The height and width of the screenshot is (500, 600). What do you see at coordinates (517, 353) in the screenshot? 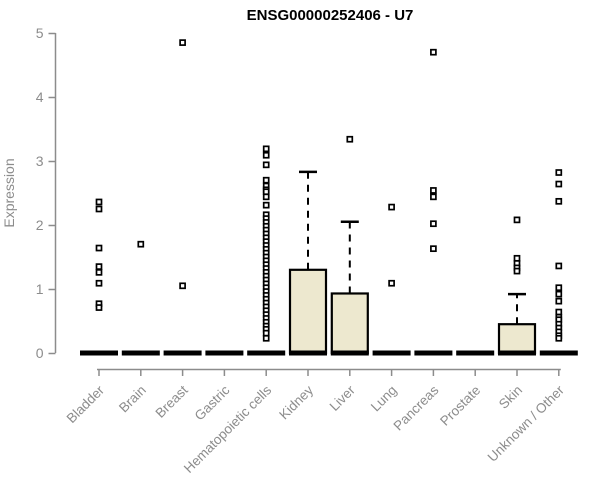
I see `median-skin` at bounding box center [517, 353].